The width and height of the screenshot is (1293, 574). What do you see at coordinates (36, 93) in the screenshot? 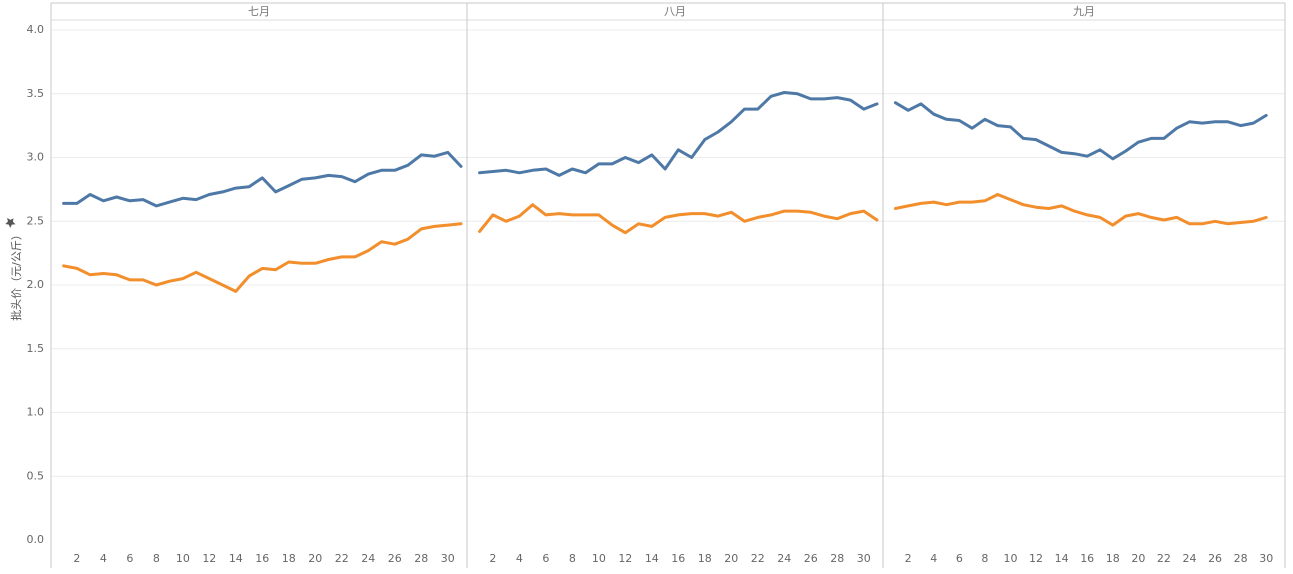
I see `y-tick-label: 3.5` at bounding box center [36, 93].